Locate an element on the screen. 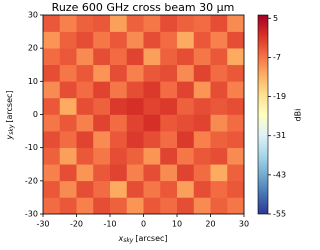 This screenshot has height=250, width=320. x-tick-label: 10 is located at coordinates (177, 224).